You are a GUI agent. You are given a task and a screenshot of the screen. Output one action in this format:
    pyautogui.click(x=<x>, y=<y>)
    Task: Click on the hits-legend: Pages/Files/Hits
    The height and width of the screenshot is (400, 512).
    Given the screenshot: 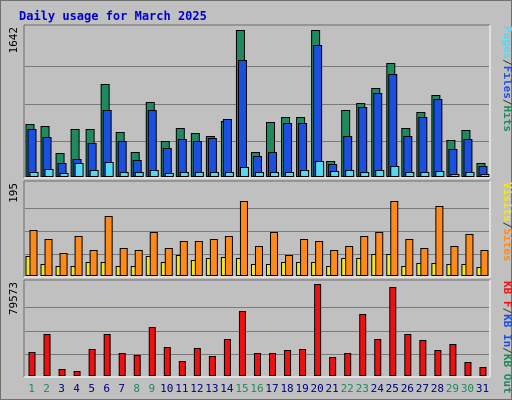 What is the action you would take?
    pyautogui.click(x=506, y=79)
    